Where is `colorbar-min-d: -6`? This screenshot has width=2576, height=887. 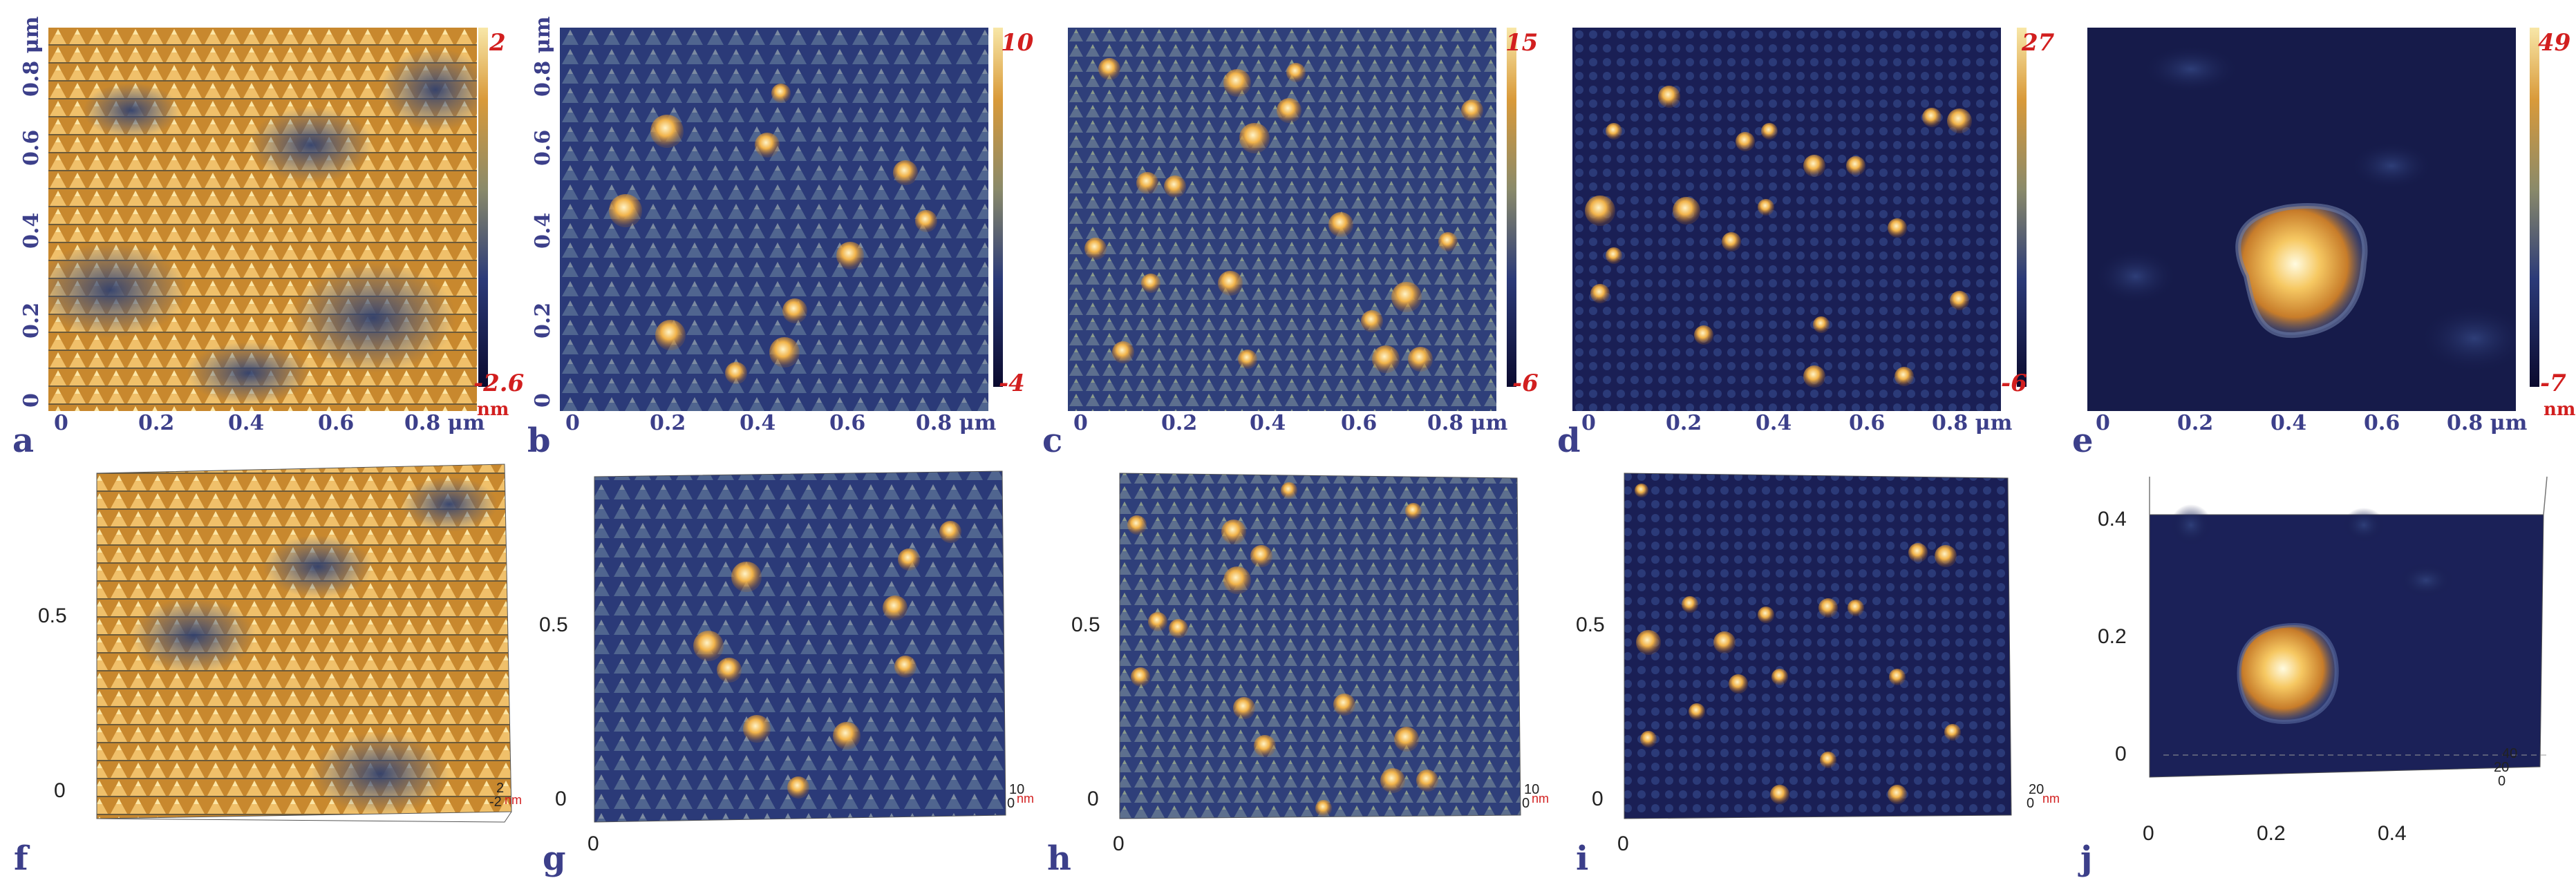
colorbar-min-d: -6 is located at coordinates (2014, 384).